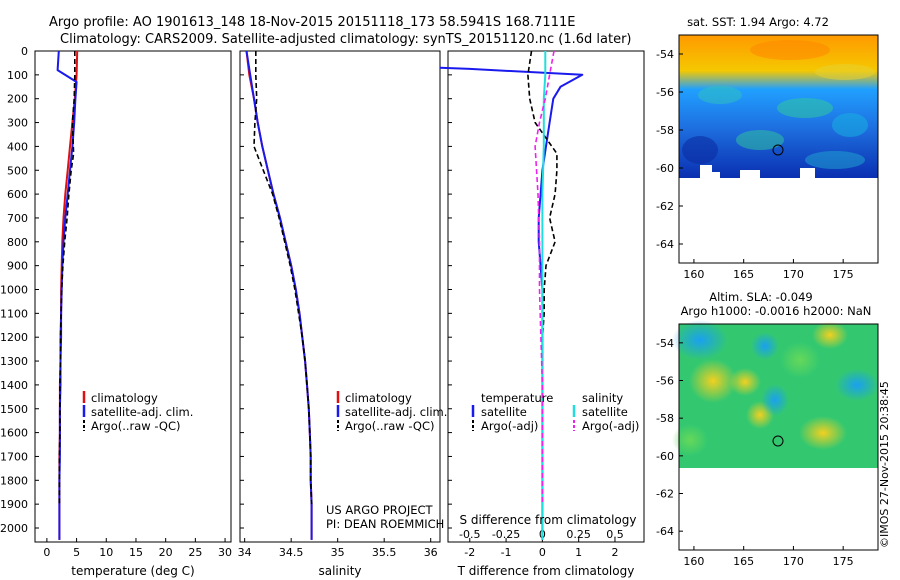  Describe the element at coordinates (17, 146) in the screenshot. I see `depth-tick-label: 400` at that location.